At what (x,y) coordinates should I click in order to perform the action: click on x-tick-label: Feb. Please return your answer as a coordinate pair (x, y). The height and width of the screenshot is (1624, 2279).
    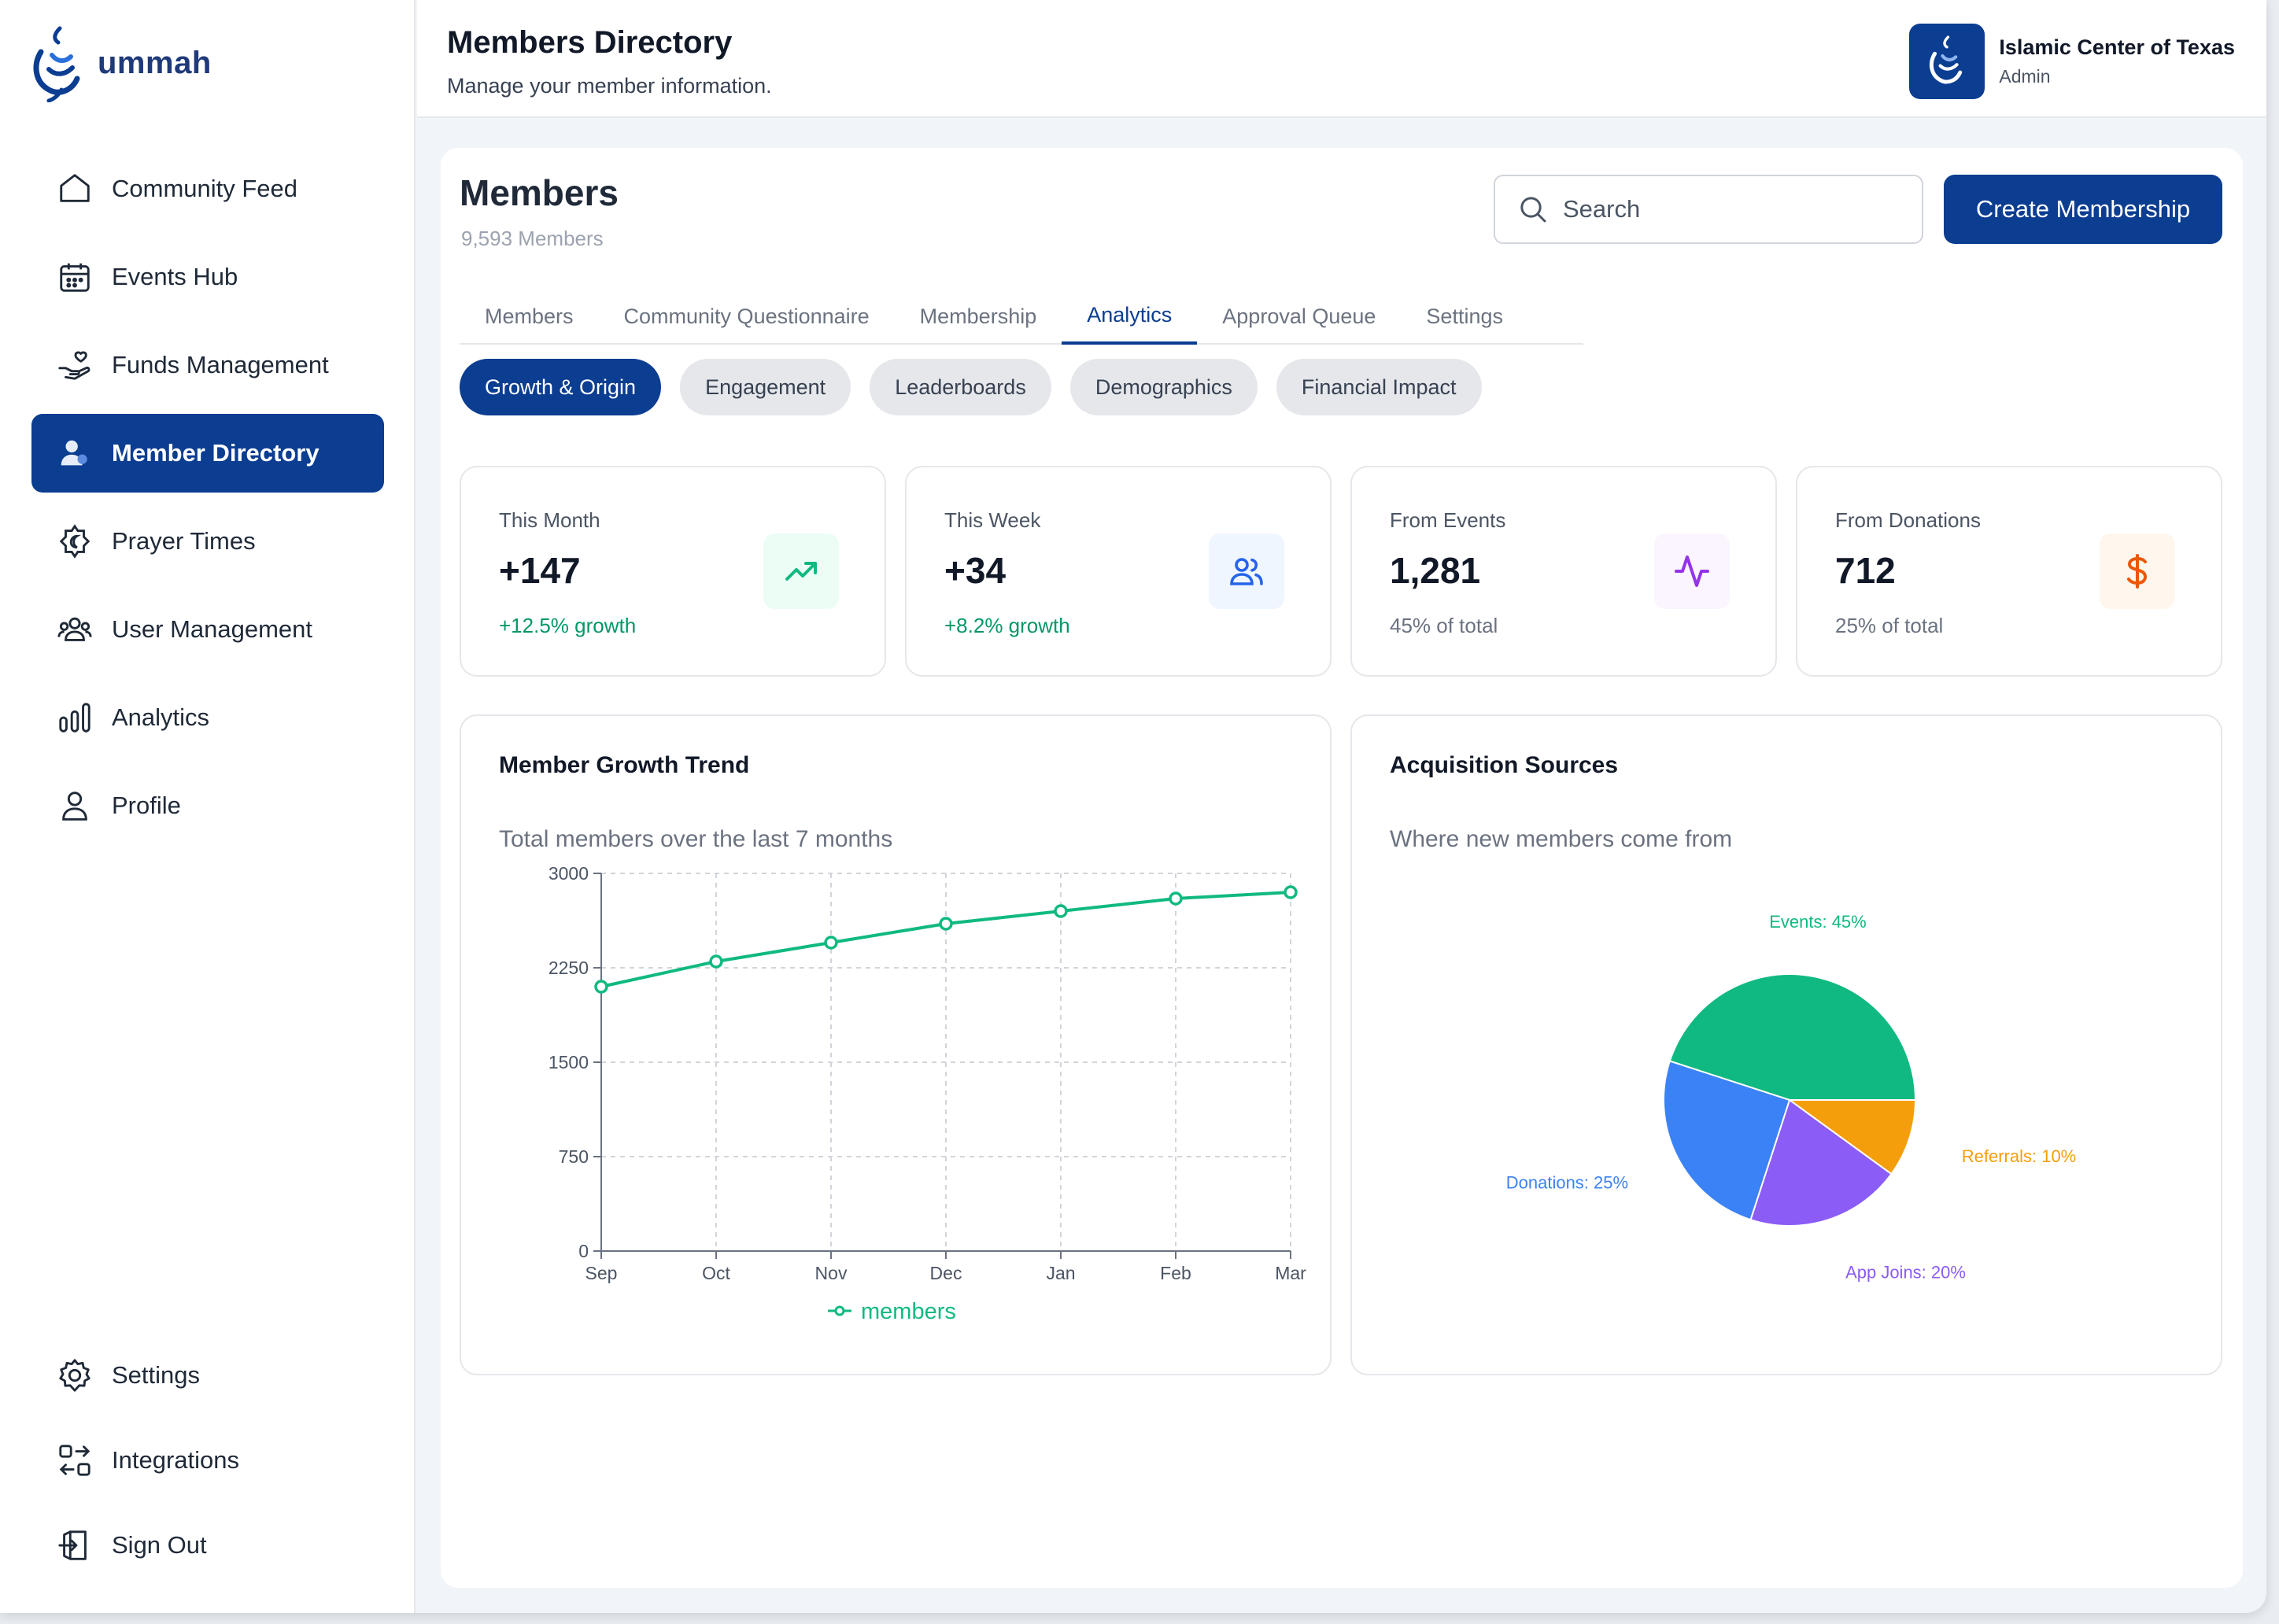
    Looking at the image, I should click on (1175, 1273).